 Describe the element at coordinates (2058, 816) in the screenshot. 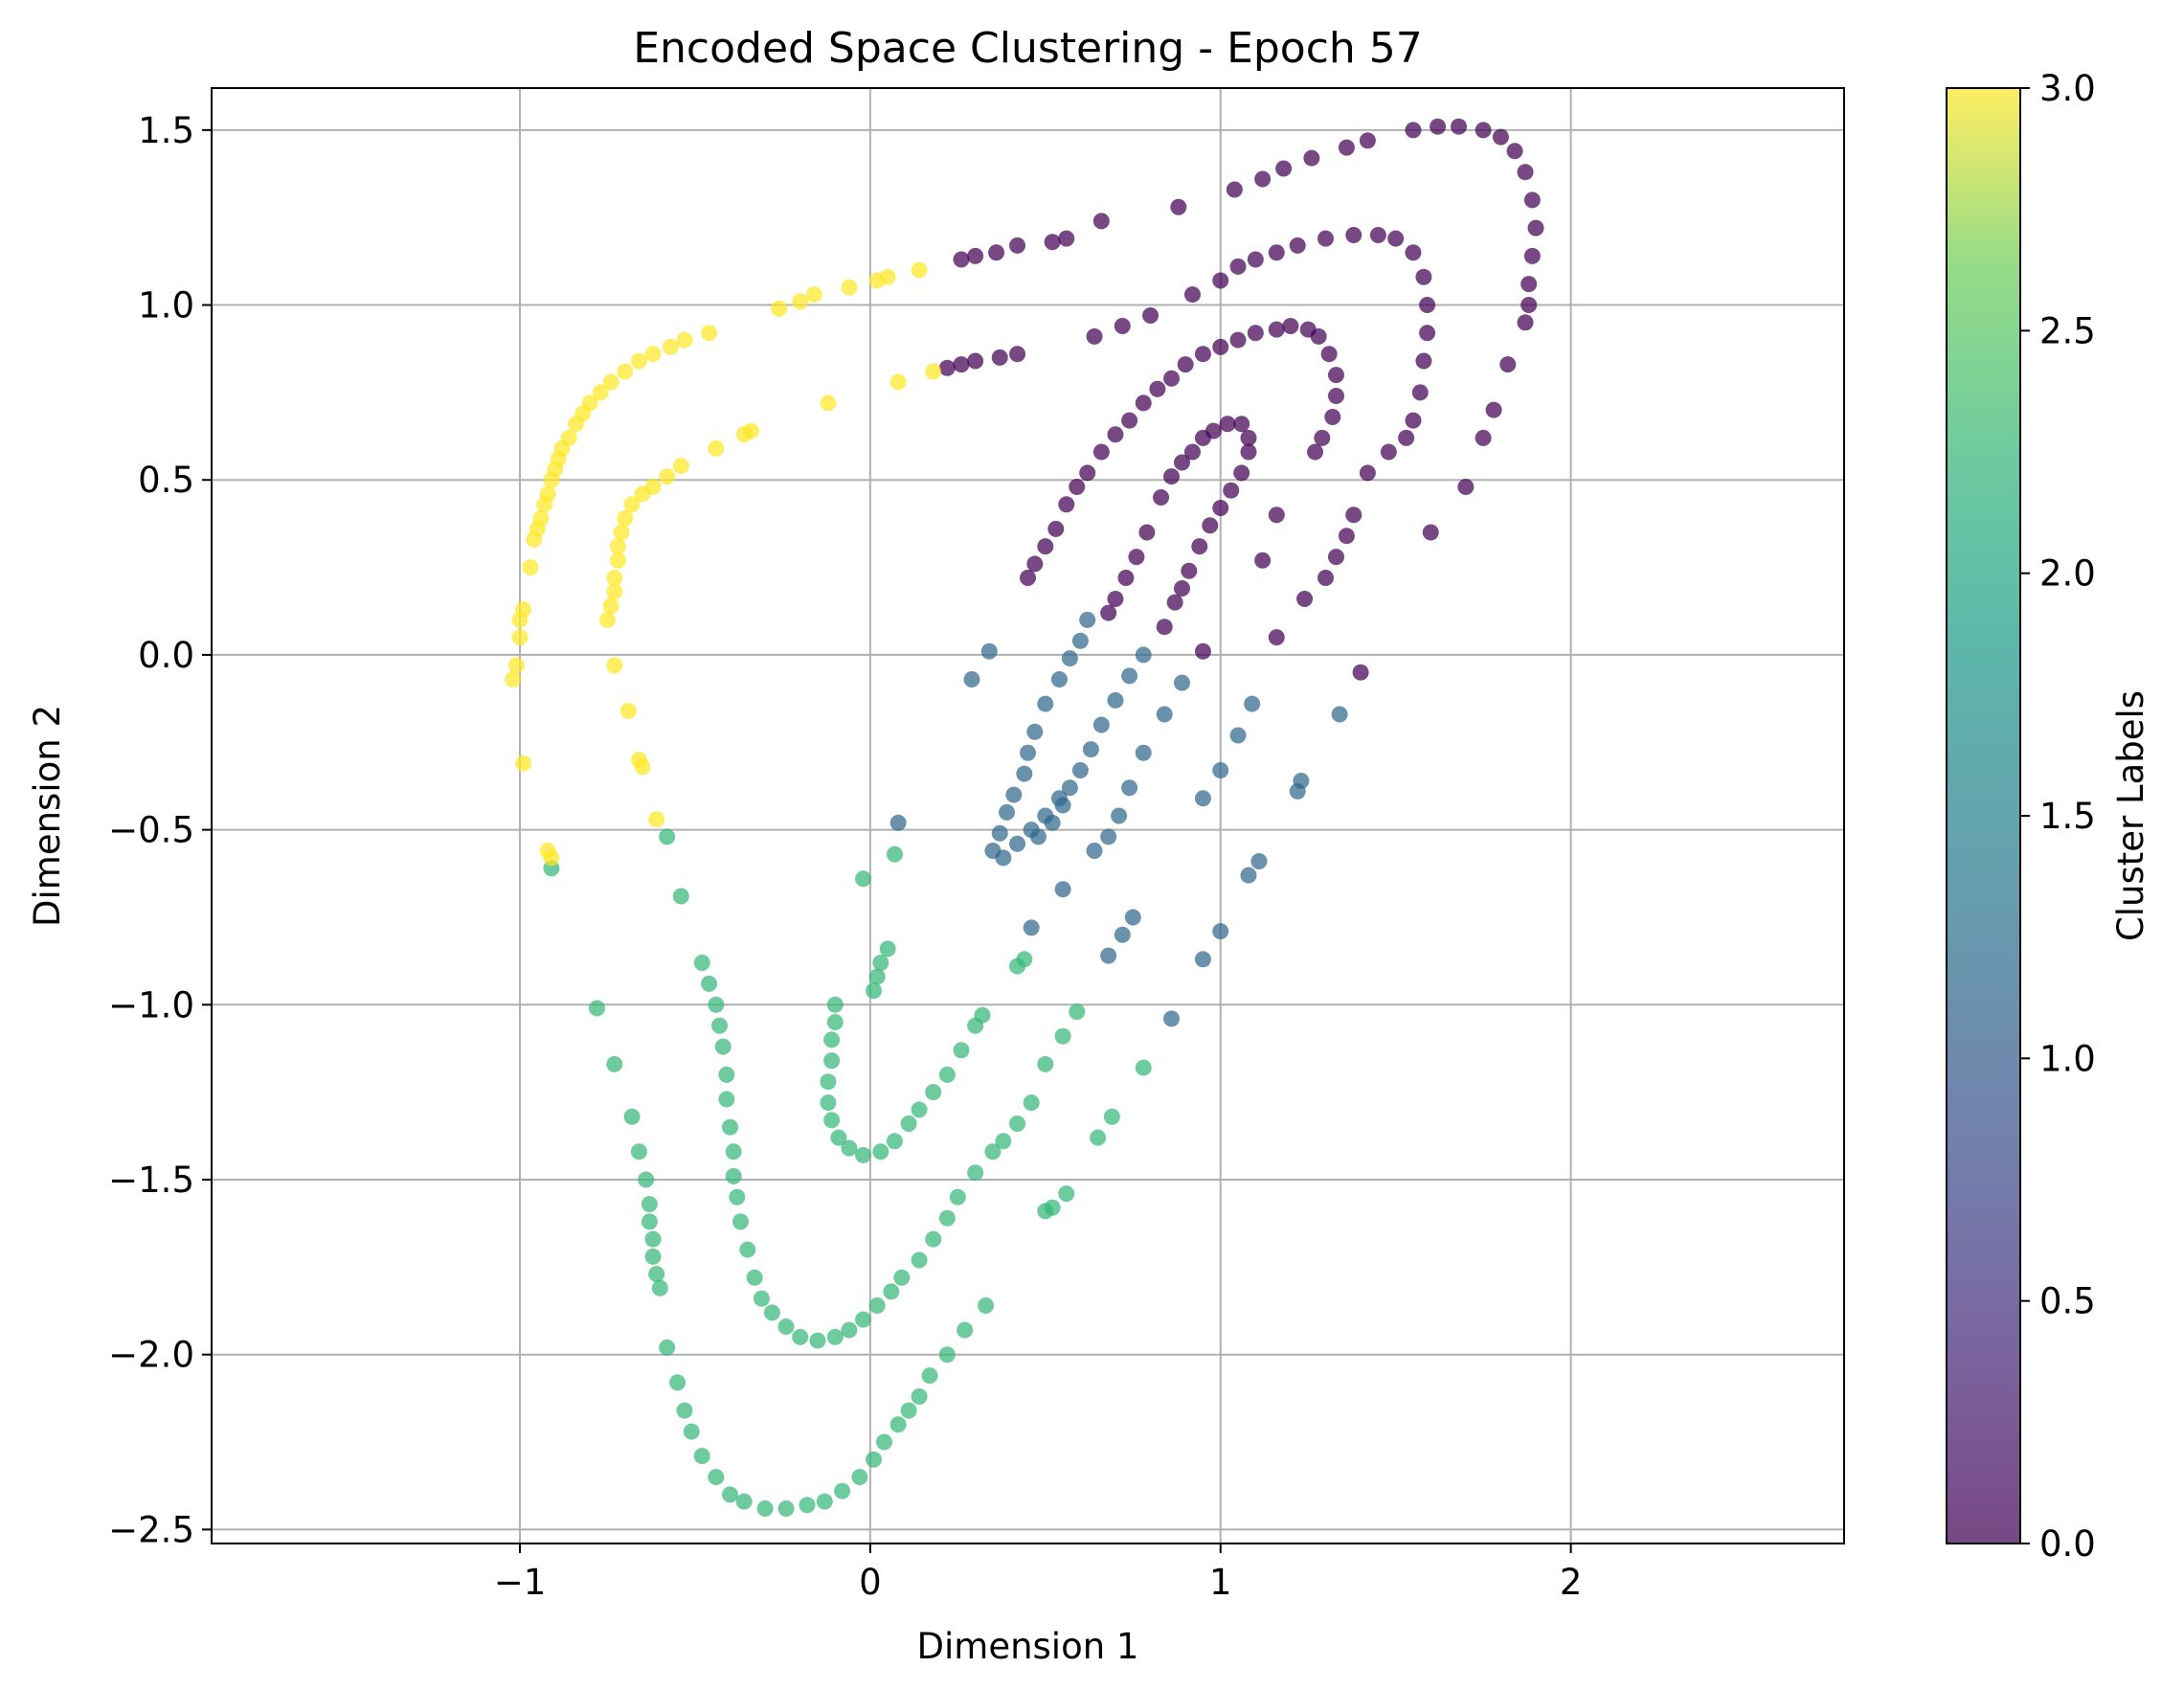

I see `colorbar-ticks: 0.0 0.5 1.0 1.5 2.0 2.5 3.0` at that location.